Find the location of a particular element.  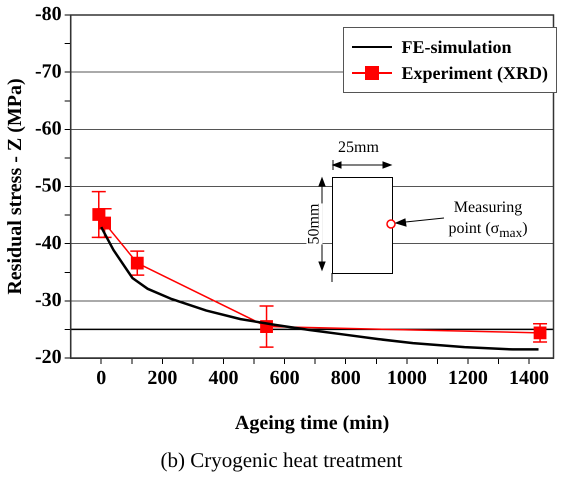

y-tick-label: -80 is located at coordinates (48, 14).